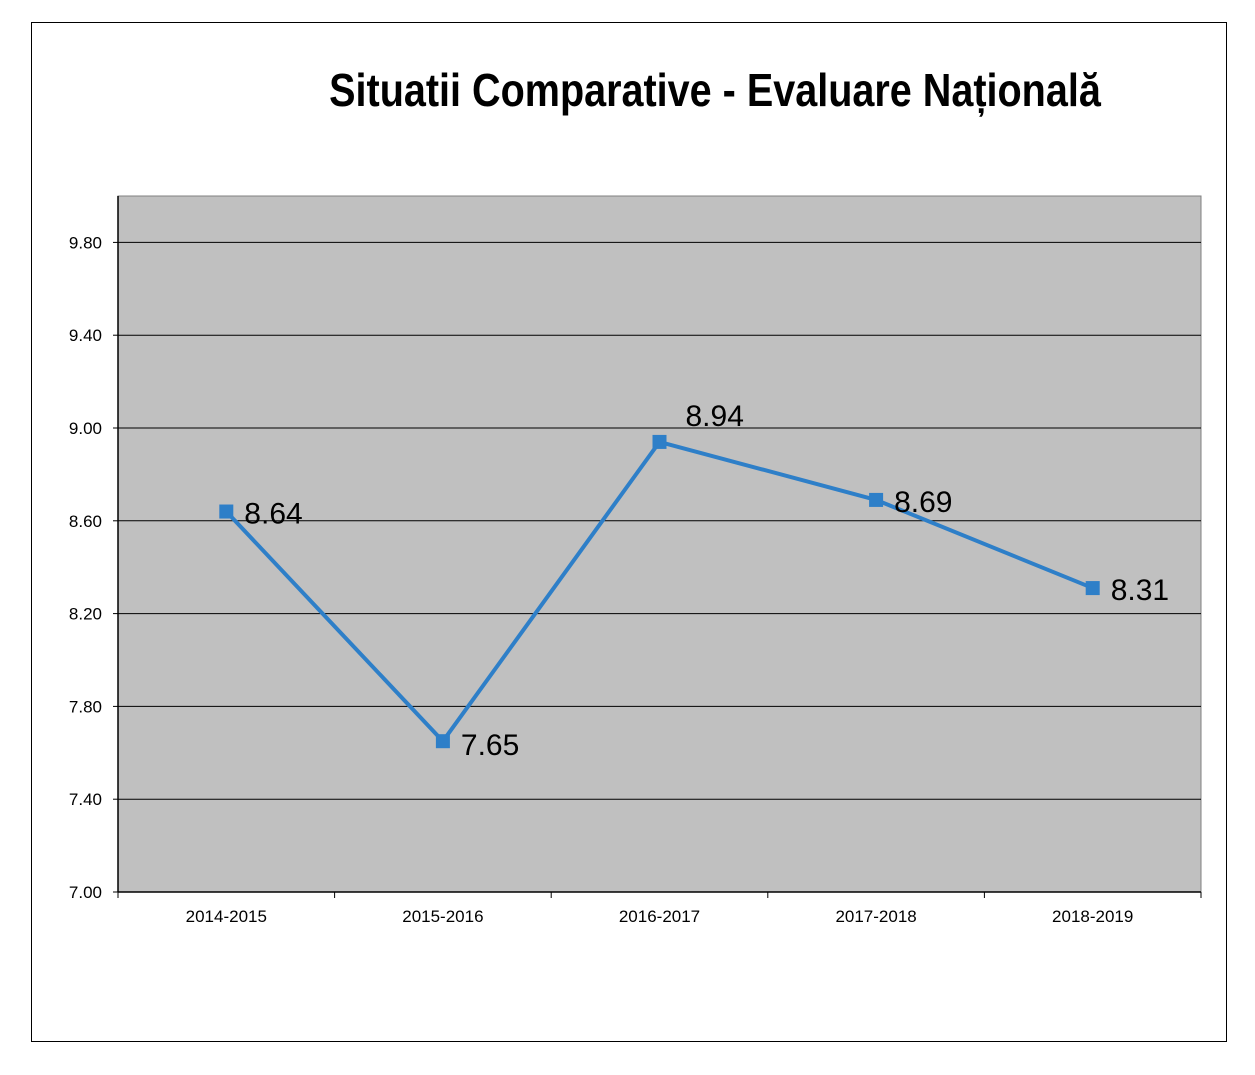  Describe the element at coordinates (85, 521) in the screenshot. I see `y-tick-label: 8.60` at that location.